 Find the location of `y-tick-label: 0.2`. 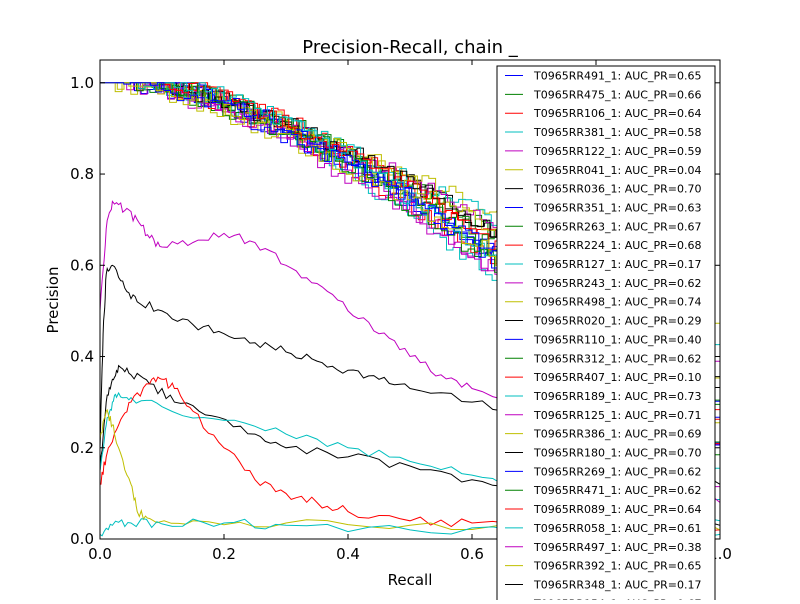

y-tick-label: 0.2 is located at coordinates (82, 448).